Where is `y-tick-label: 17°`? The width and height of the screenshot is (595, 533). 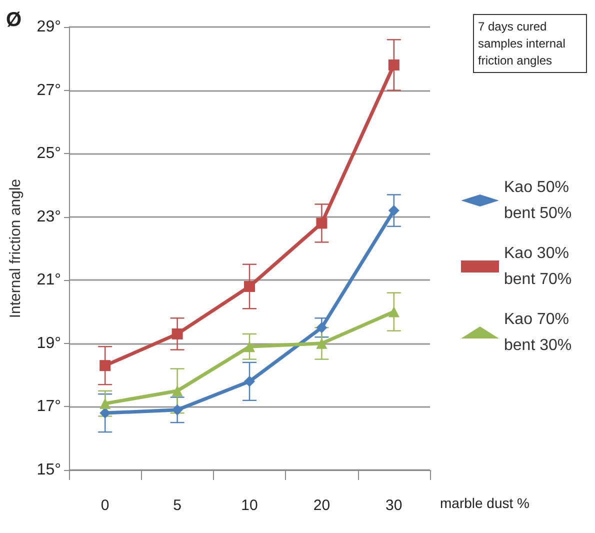 y-tick-label: 17° is located at coordinates (48, 407).